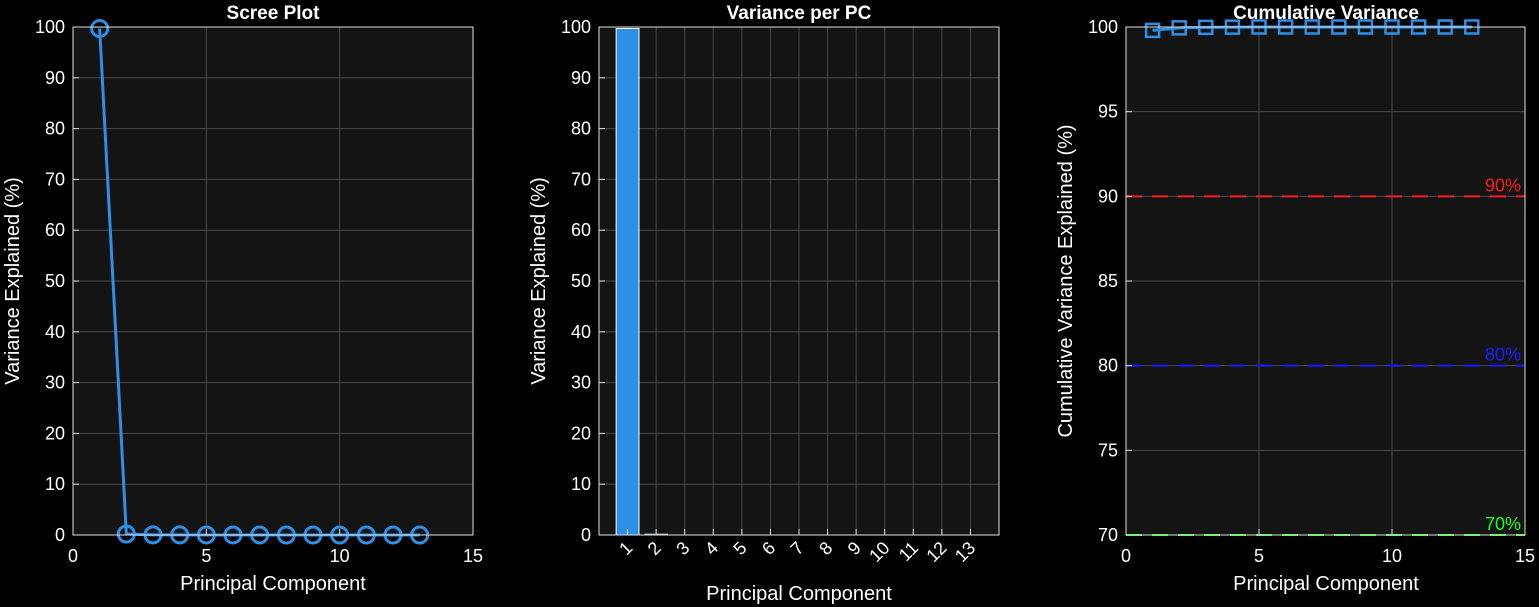  What do you see at coordinates (581, 332) in the screenshot?
I see `variance-per-pc-y-tick-label: 40` at bounding box center [581, 332].